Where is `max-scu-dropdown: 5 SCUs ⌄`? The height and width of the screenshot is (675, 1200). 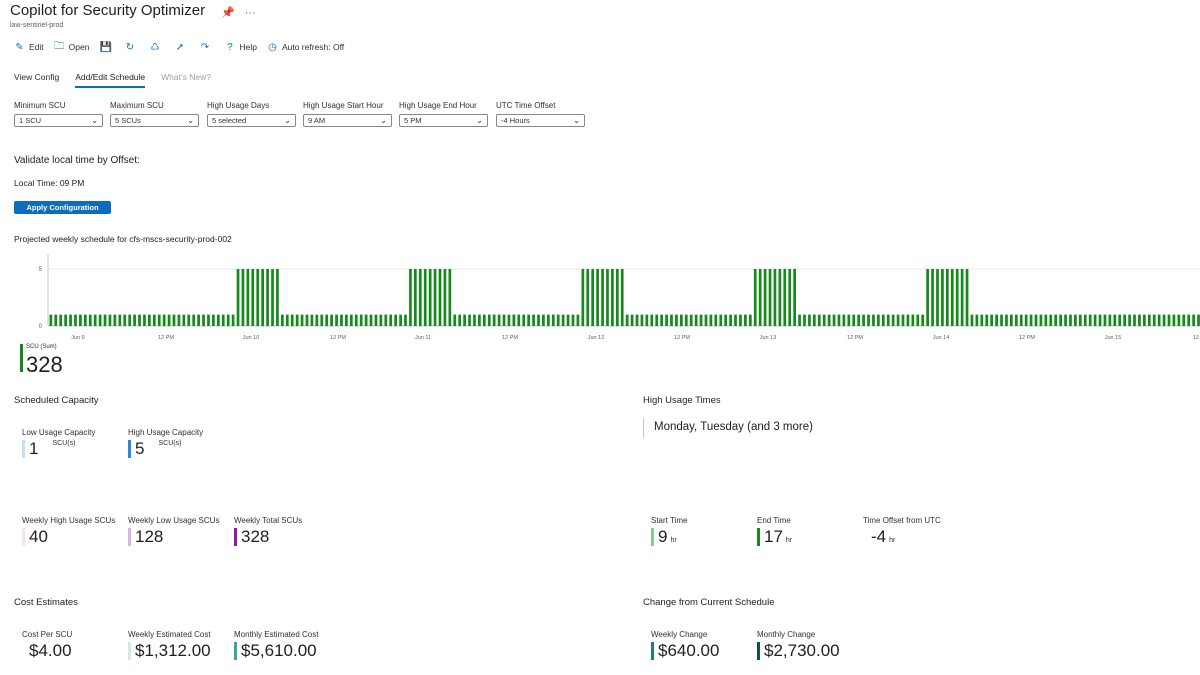 max-scu-dropdown: 5 SCUs ⌄ is located at coordinates (154, 120).